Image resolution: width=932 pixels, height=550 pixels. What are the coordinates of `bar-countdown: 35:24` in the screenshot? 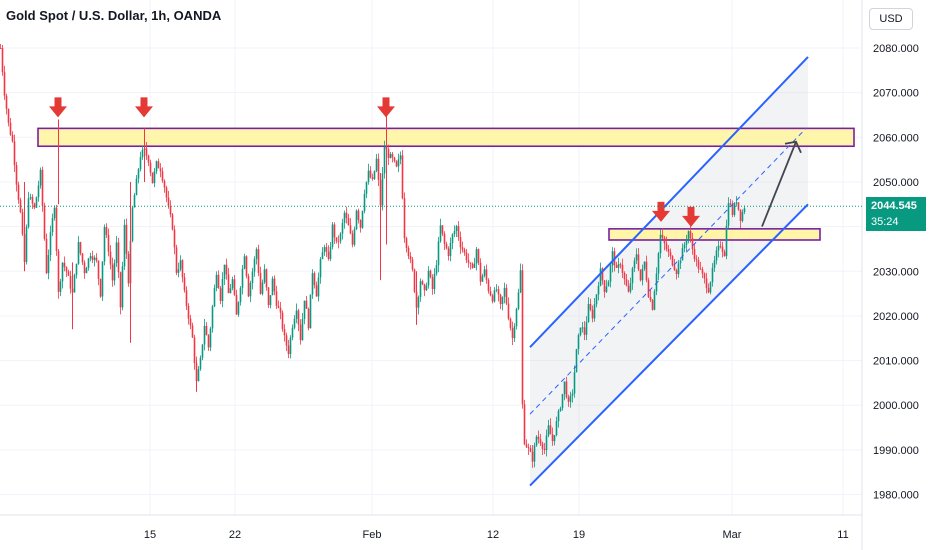 It's located at (885, 222).